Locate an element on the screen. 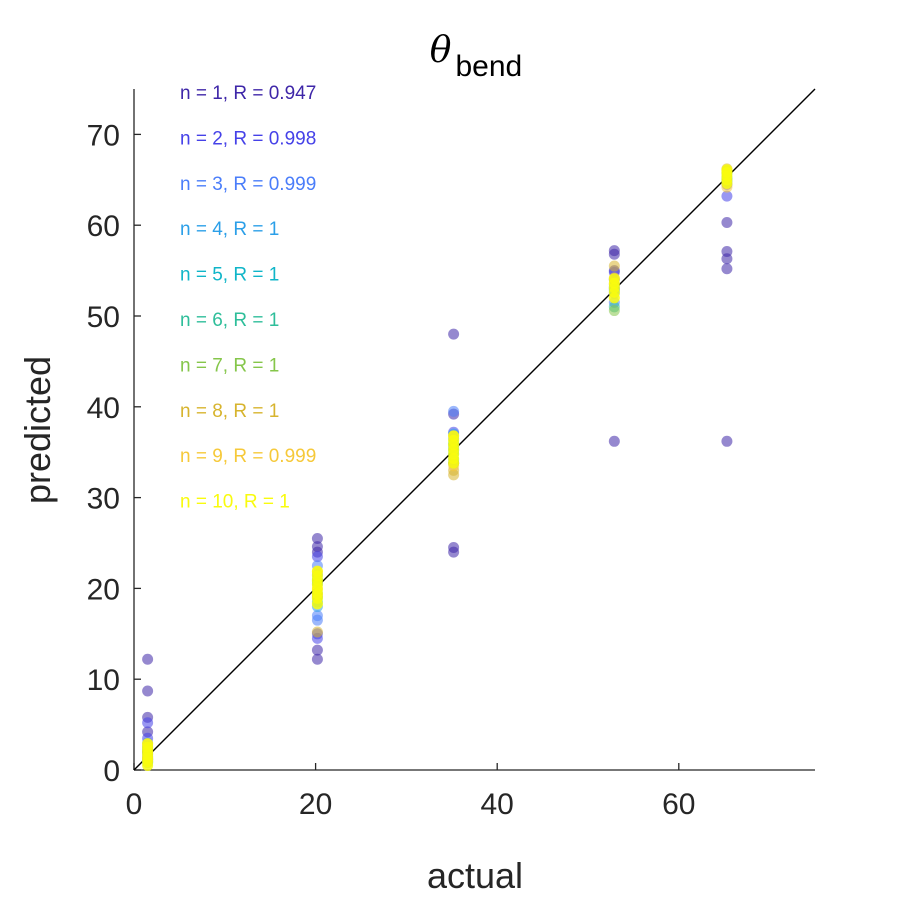  legend-entry: n = 8, R = 1 is located at coordinates (229, 411).